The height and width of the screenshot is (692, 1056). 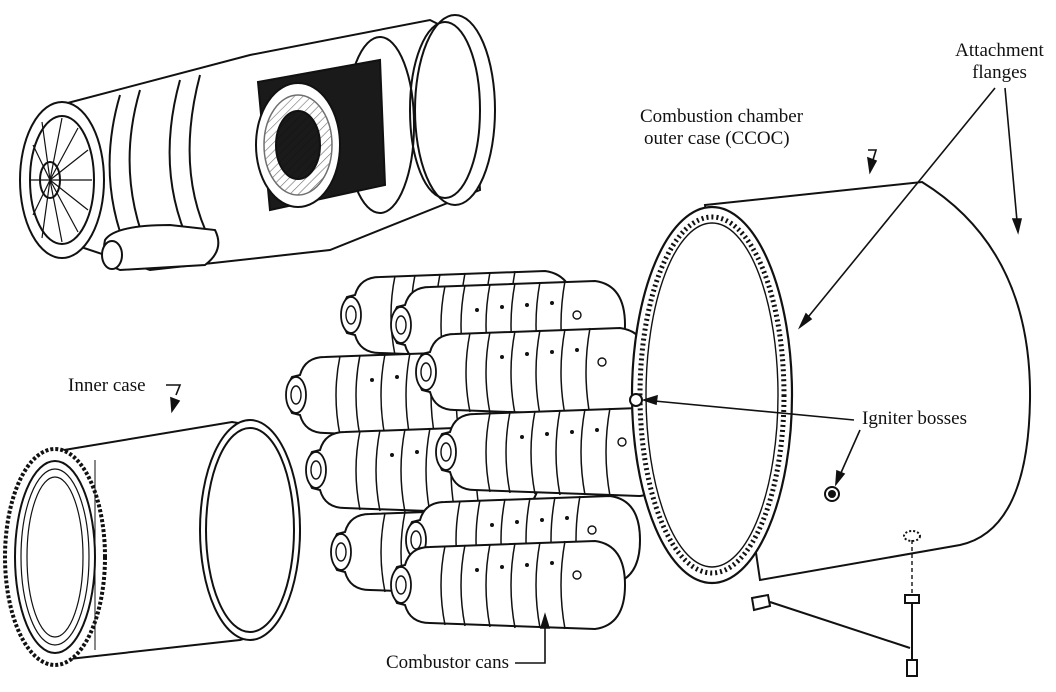 What do you see at coordinates (915, 418) in the screenshot?
I see `igniter-bosses-label: Igniter bosses` at bounding box center [915, 418].